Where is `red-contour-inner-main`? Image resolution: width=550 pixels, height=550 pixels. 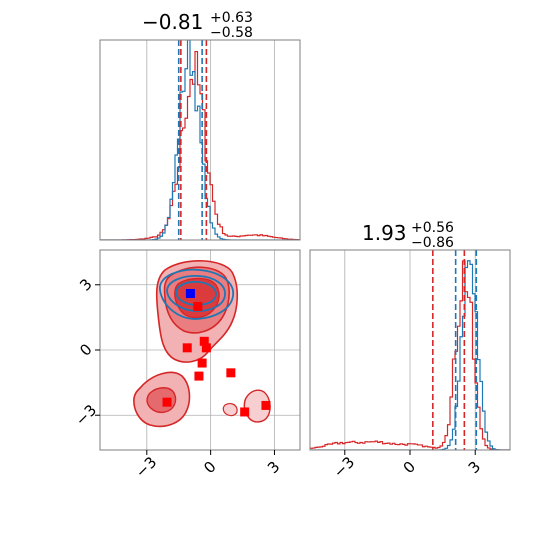
red-contour-inner-main is located at coordinates (197, 298).